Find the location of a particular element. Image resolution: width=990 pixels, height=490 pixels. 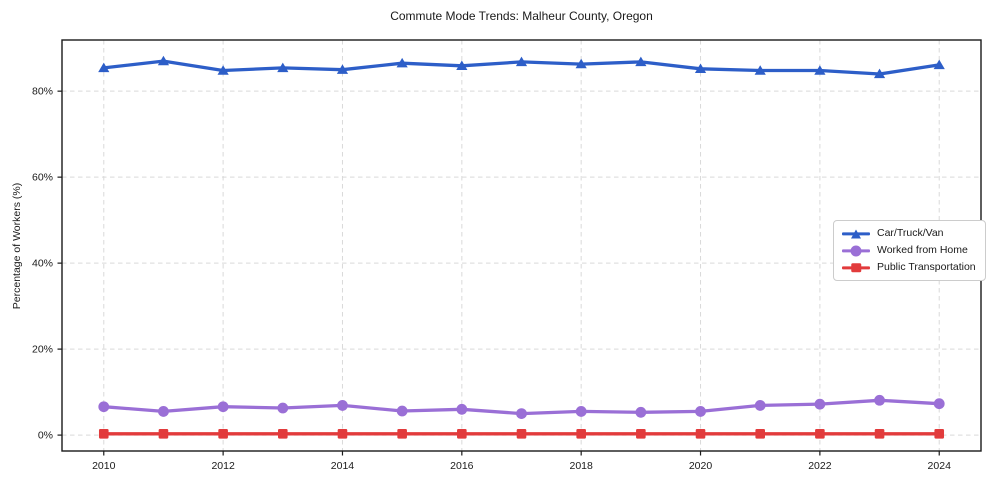

y-tick-label: 80% is located at coordinates (42, 92).